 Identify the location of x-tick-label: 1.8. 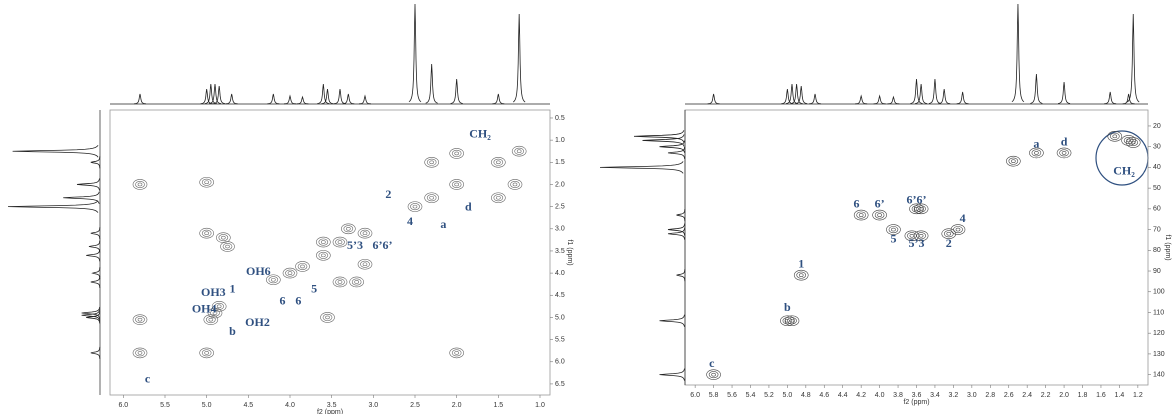
(1083, 395).